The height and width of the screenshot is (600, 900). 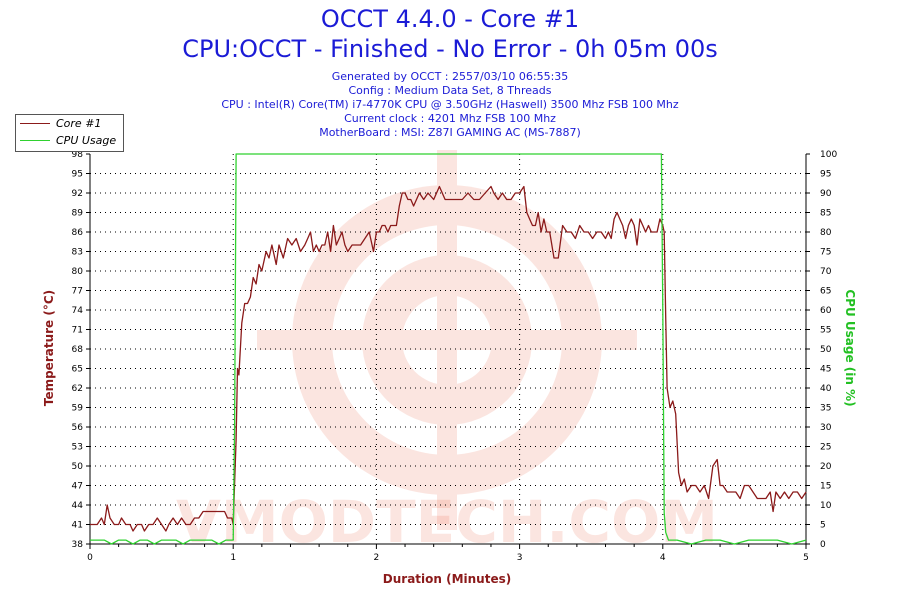 What do you see at coordinates (90, 558) in the screenshot?
I see `x-tick-label: 0` at bounding box center [90, 558].